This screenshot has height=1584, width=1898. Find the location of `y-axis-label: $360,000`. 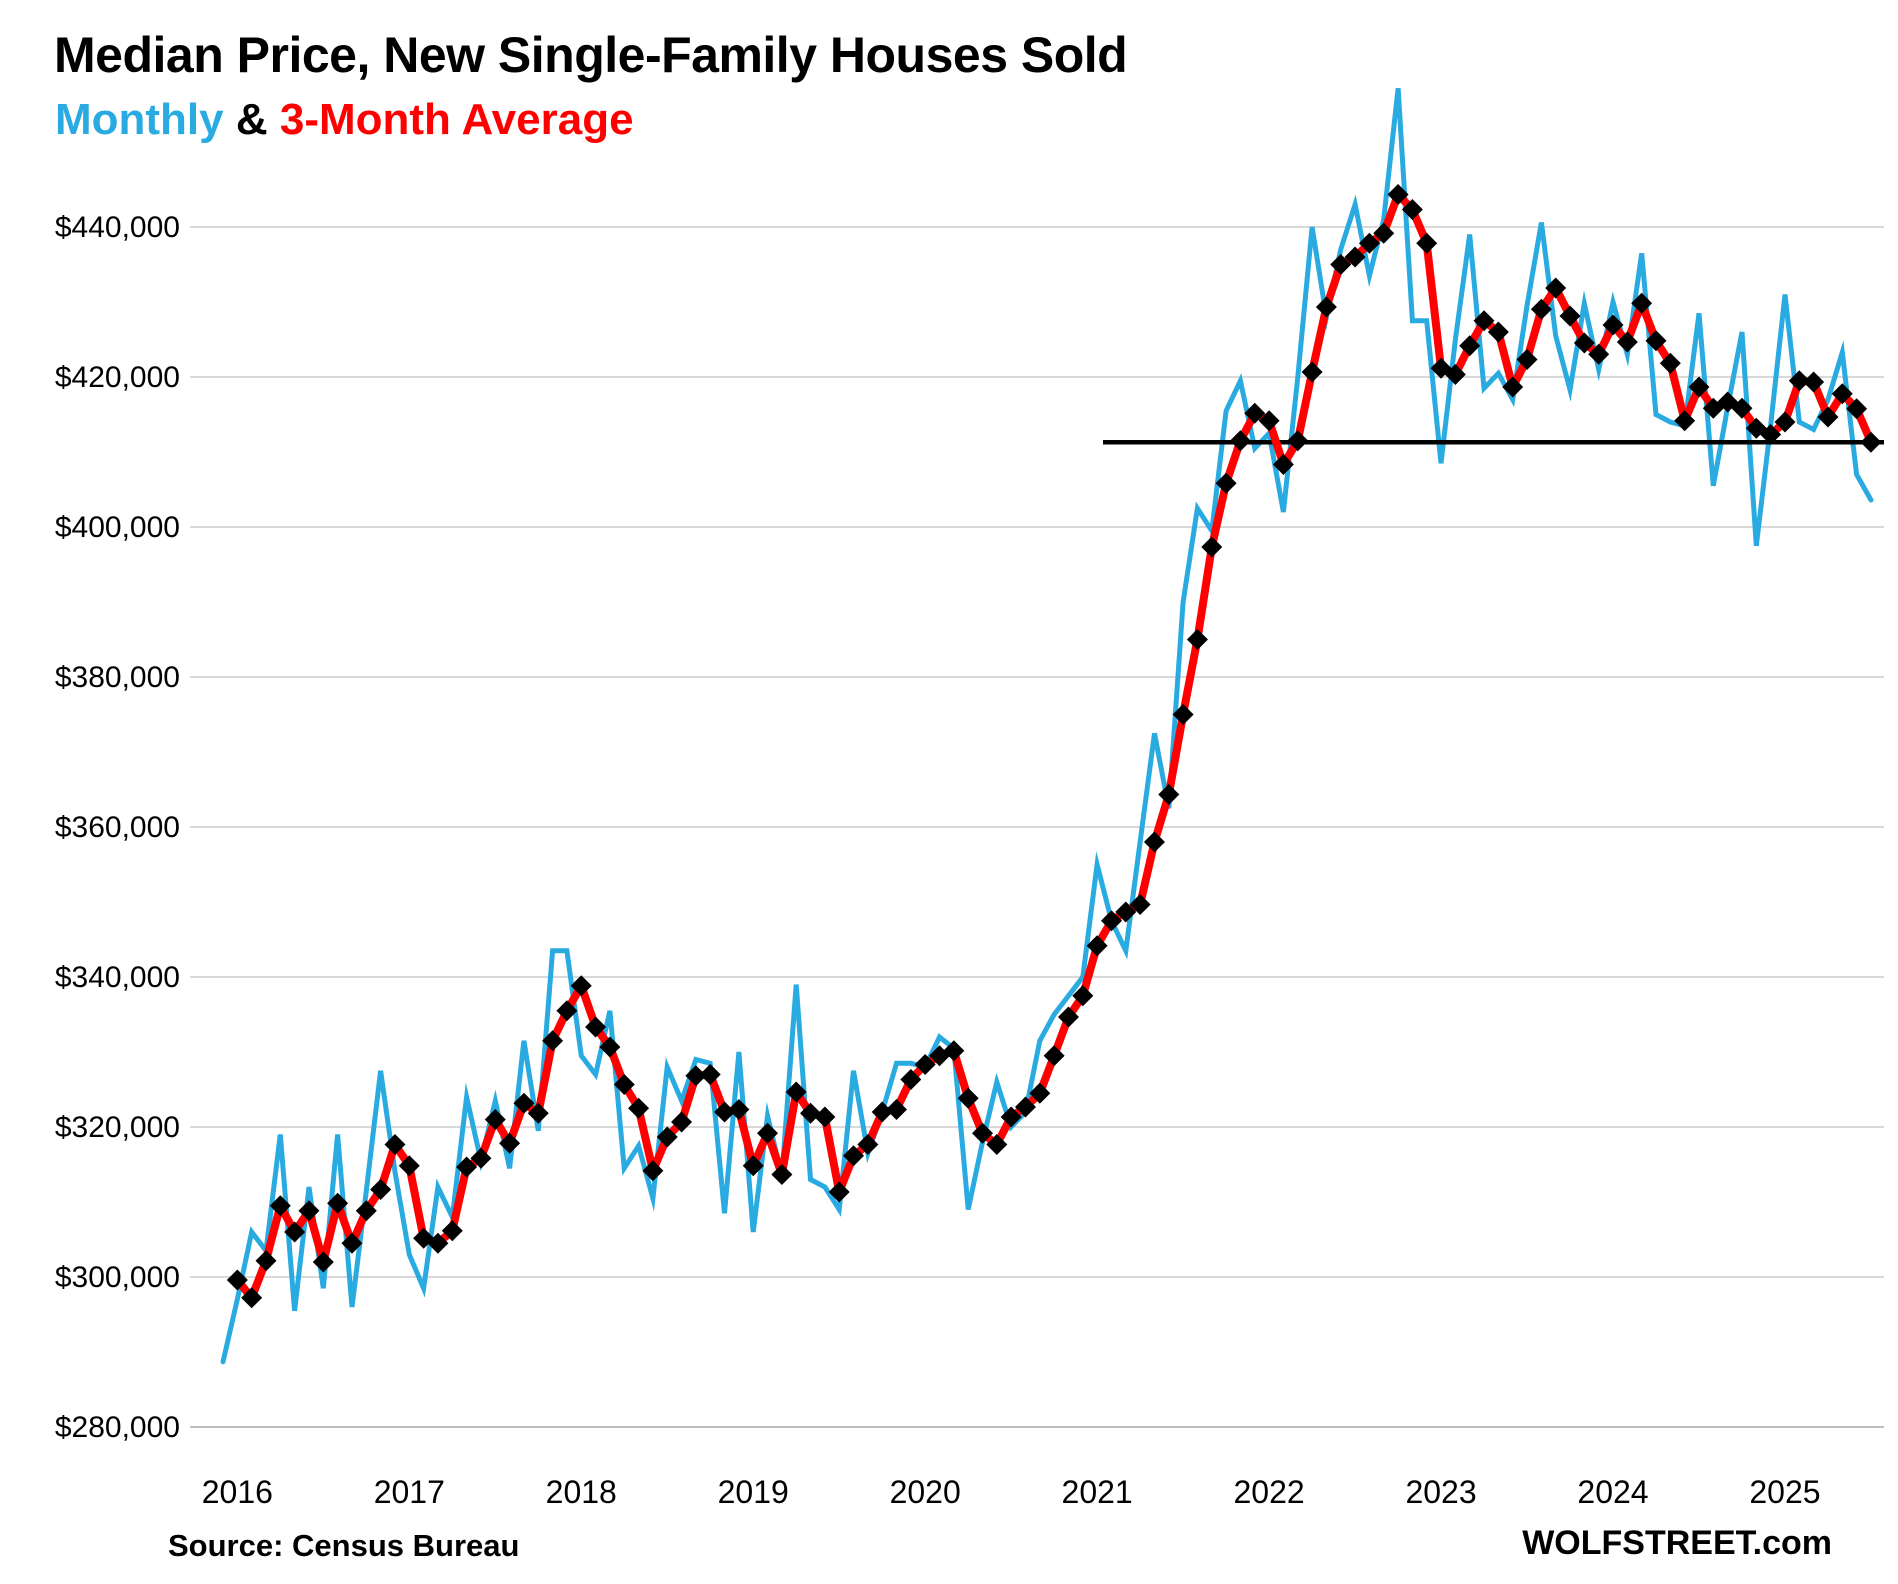

y-axis-label: $360,000 is located at coordinates (117, 827).